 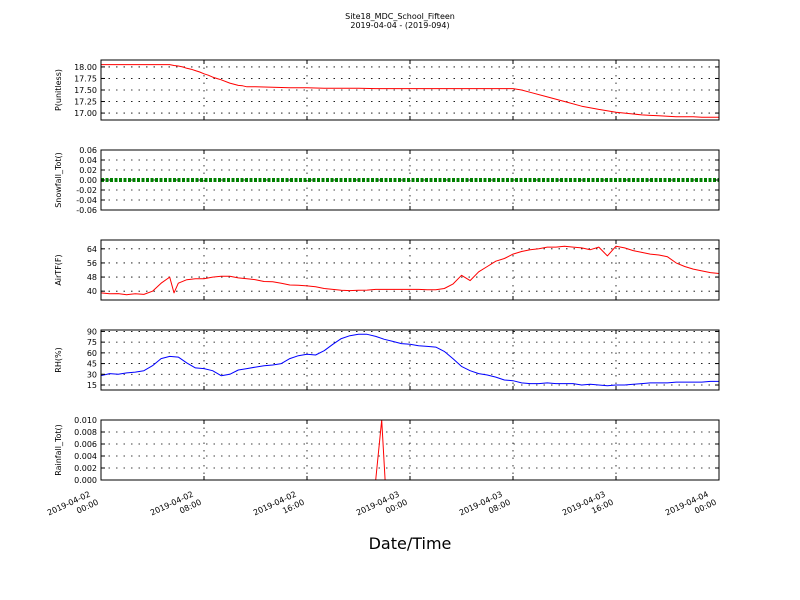 What do you see at coordinates (92, 249) in the screenshot?
I see `panel-3-ytick-label-3: 64` at bounding box center [92, 249].